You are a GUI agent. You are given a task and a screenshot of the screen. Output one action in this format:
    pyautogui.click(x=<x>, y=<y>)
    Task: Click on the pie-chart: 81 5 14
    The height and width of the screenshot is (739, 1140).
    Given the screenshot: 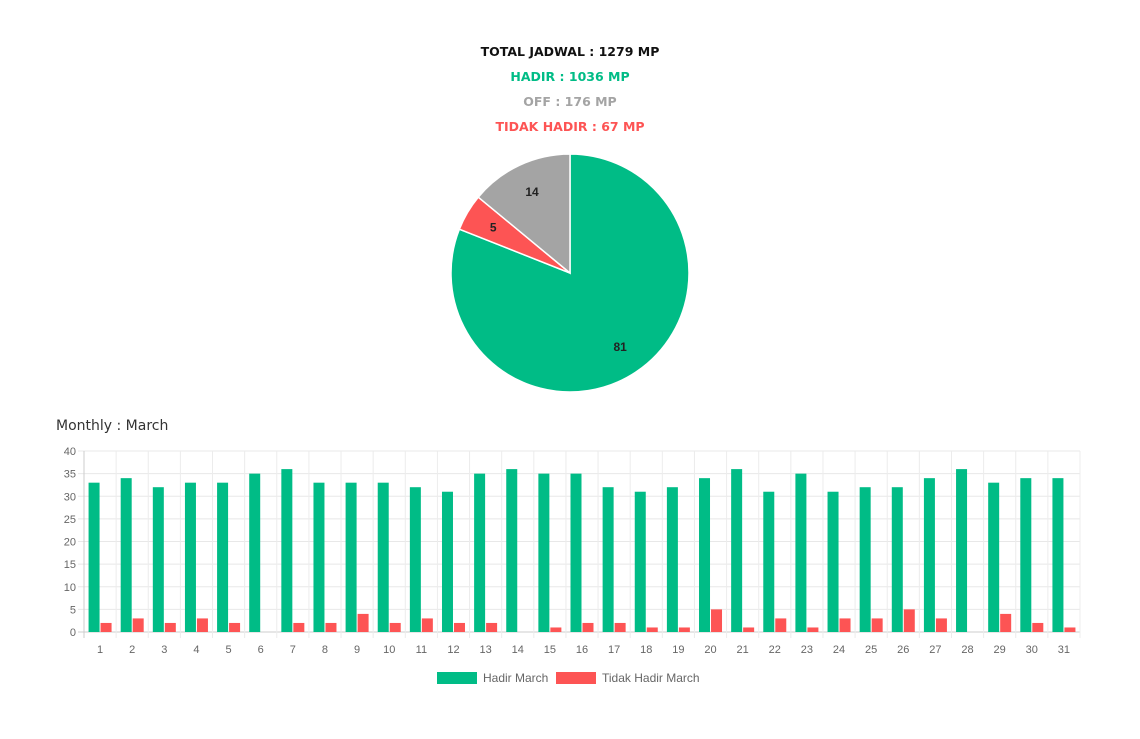 What is the action you would take?
    pyautogui.click(x=570, y=273)
    